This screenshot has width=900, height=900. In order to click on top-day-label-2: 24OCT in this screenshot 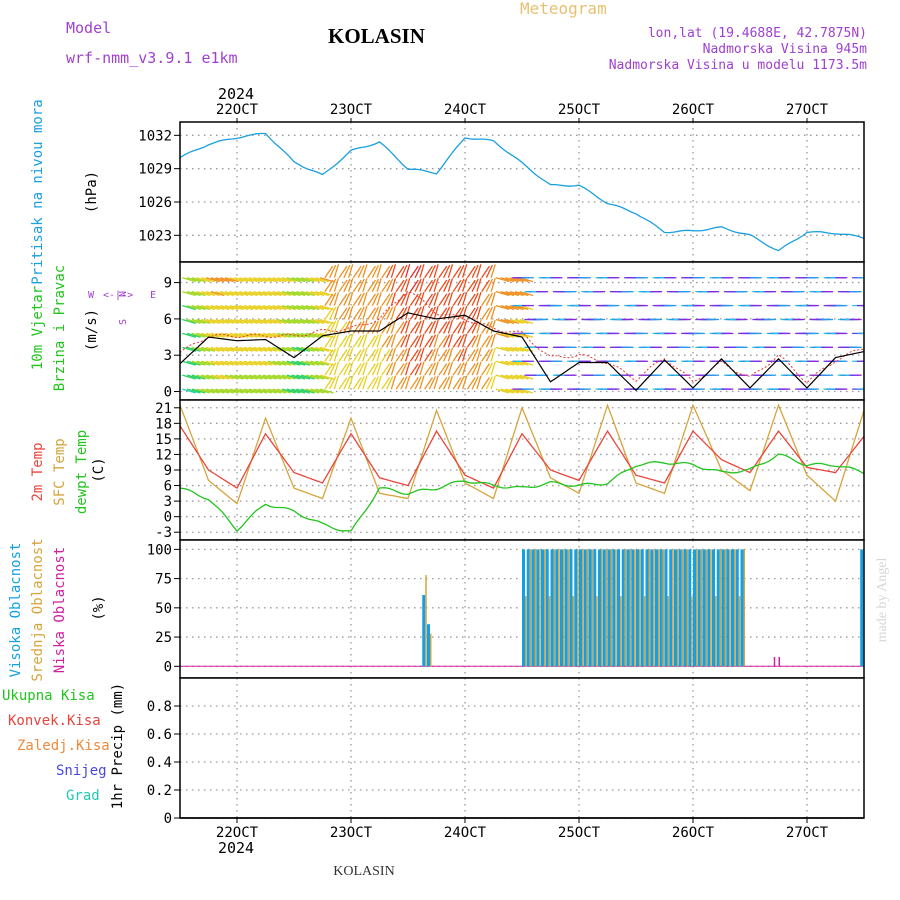, I will do `click(465, 110)`.